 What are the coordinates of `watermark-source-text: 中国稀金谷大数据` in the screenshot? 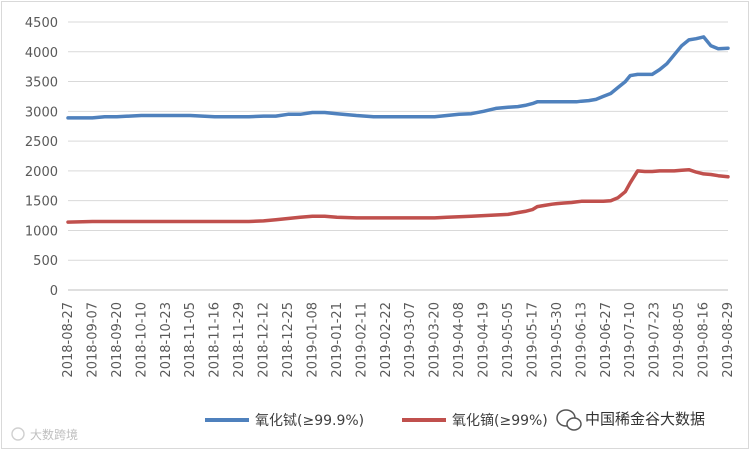 It's located at (645, 419).